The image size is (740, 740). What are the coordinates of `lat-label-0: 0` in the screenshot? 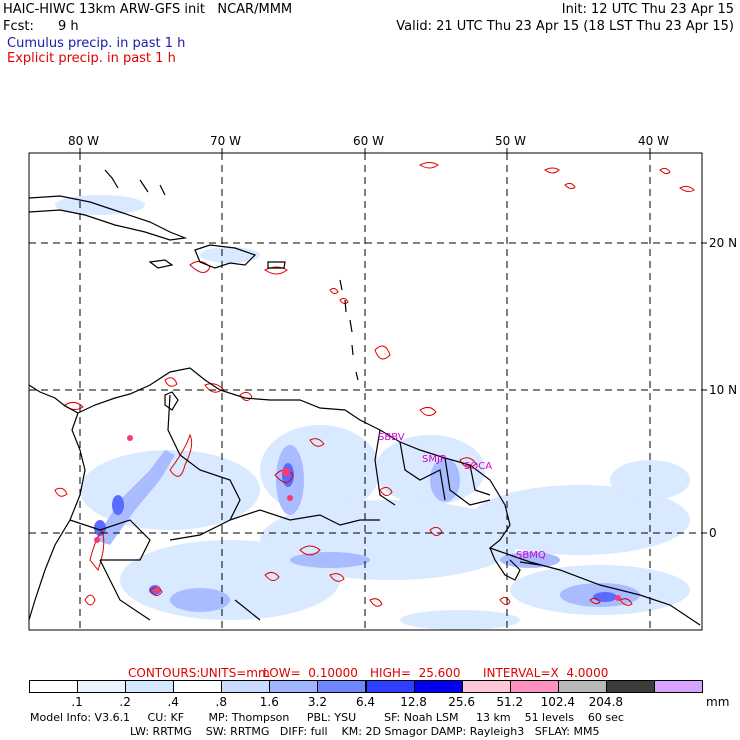 It's located at (713, 533).